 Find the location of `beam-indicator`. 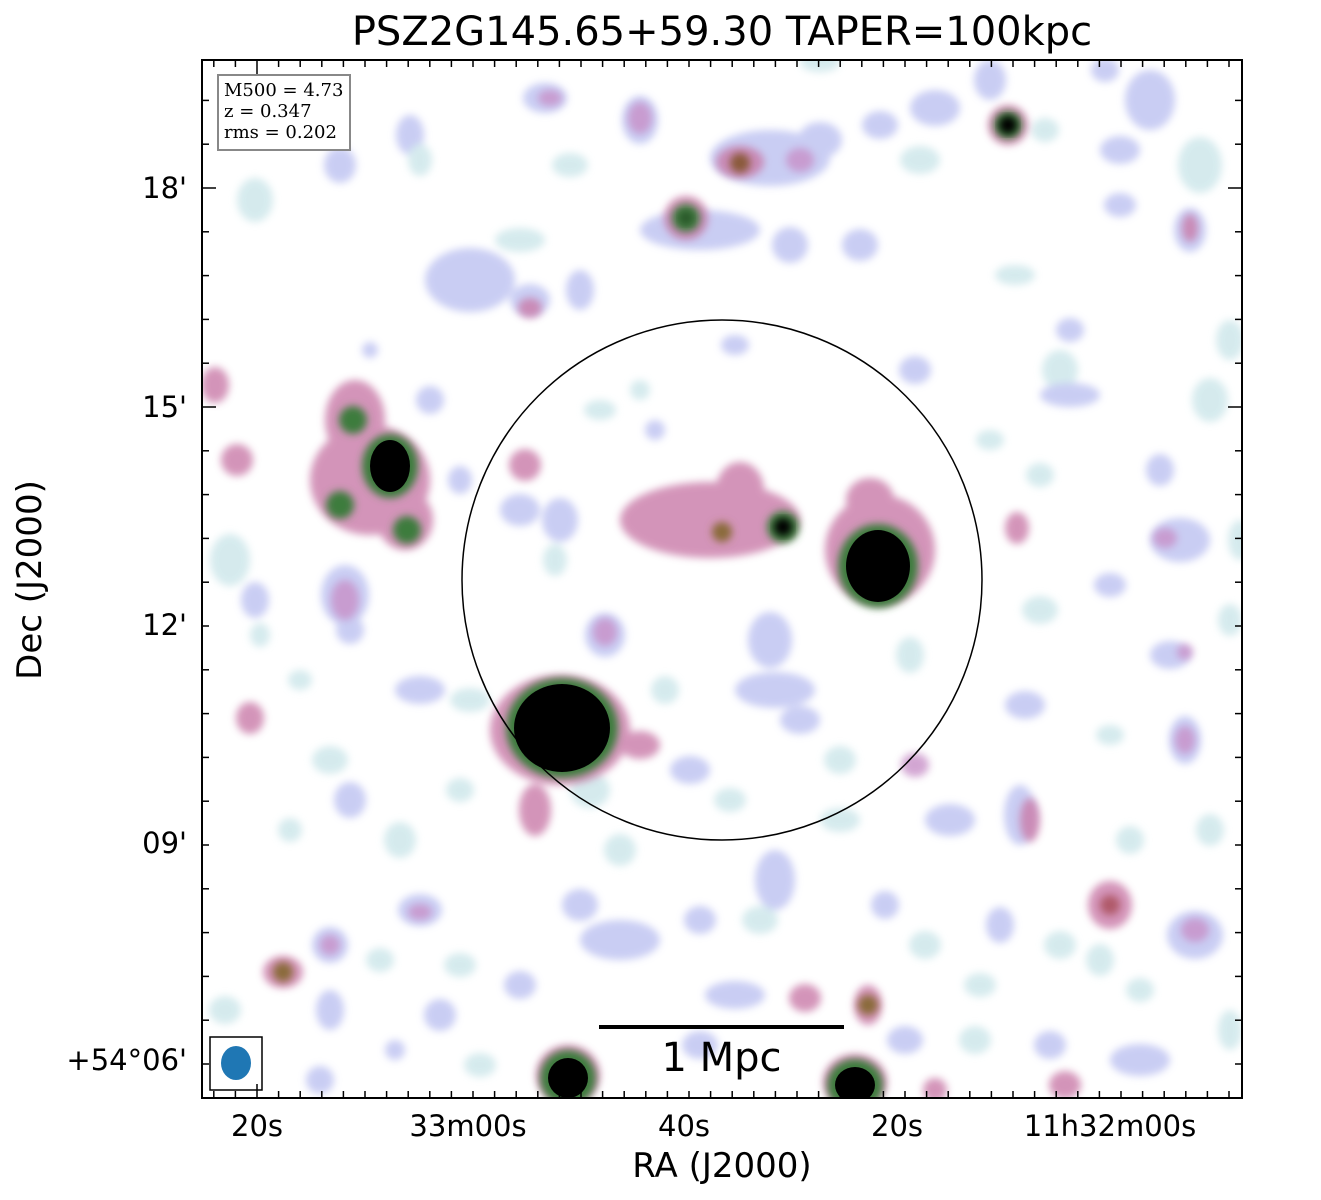

beam-indicator is located at coordinates (236, 1063).